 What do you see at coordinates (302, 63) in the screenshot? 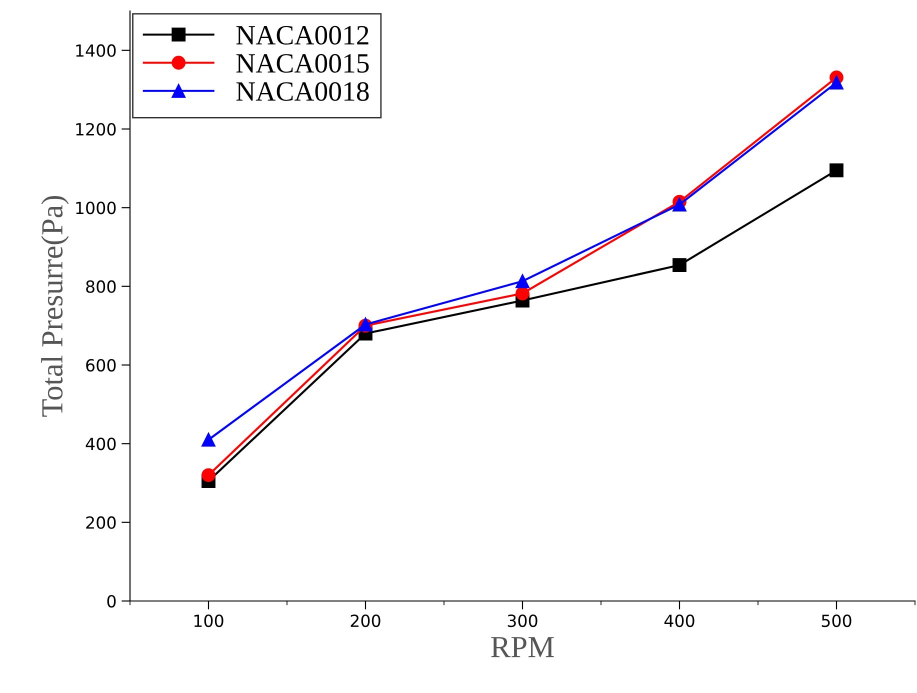
I see `legend-label: NACA0015` at bounding box center [302, 63].